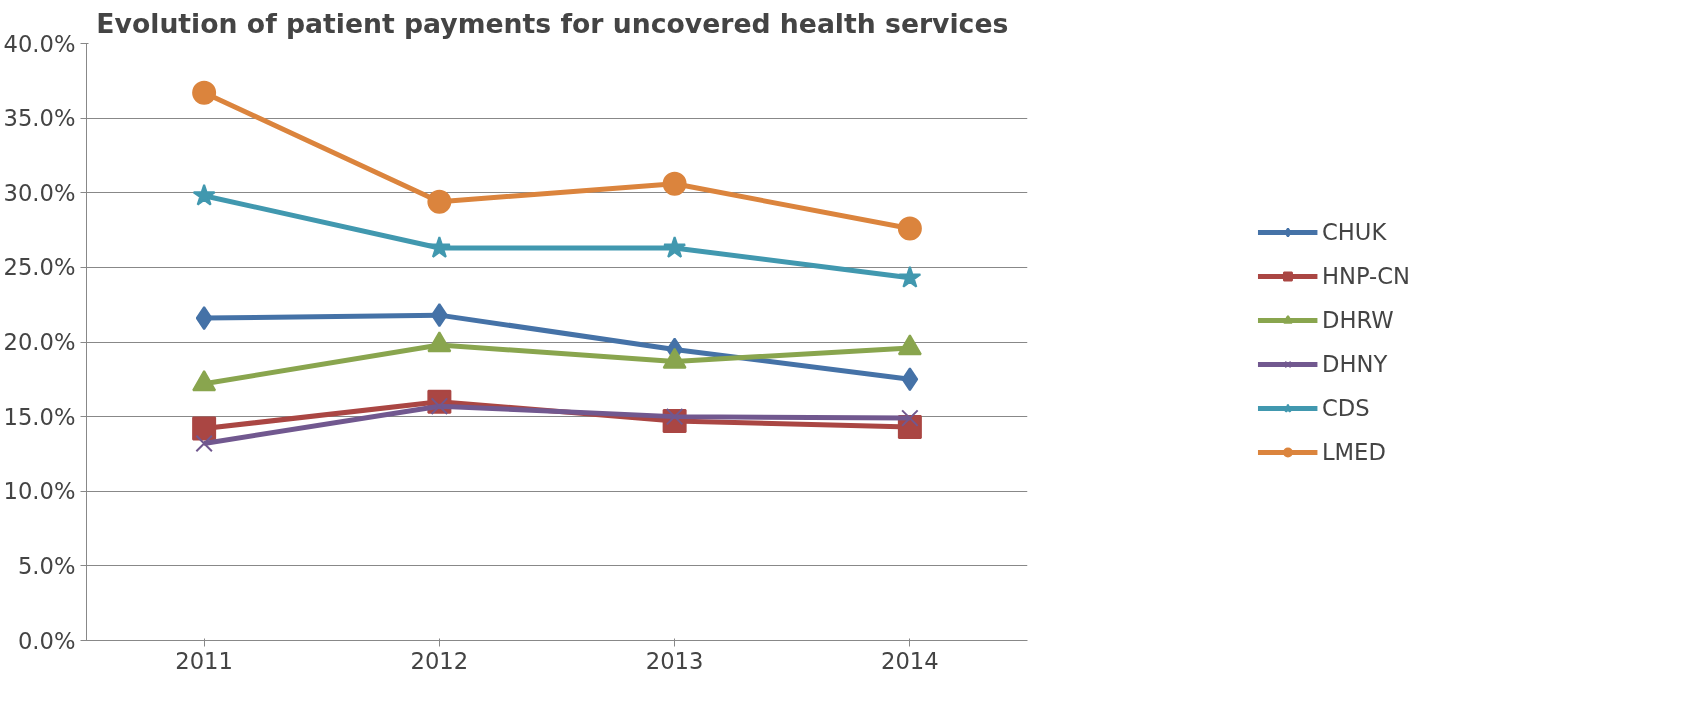  What do you see at coordinates (39, 118) in the screenshot?
I see `y-tick-label: 35.0%` at bounding box center [39, 118].